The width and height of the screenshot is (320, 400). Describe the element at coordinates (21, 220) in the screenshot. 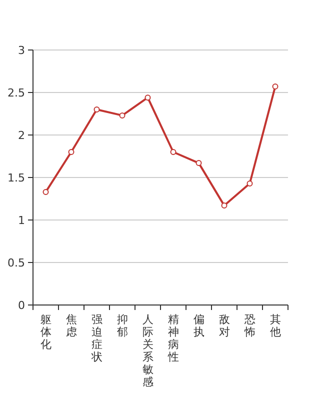

I see `y-tick-label: 1` at that location.